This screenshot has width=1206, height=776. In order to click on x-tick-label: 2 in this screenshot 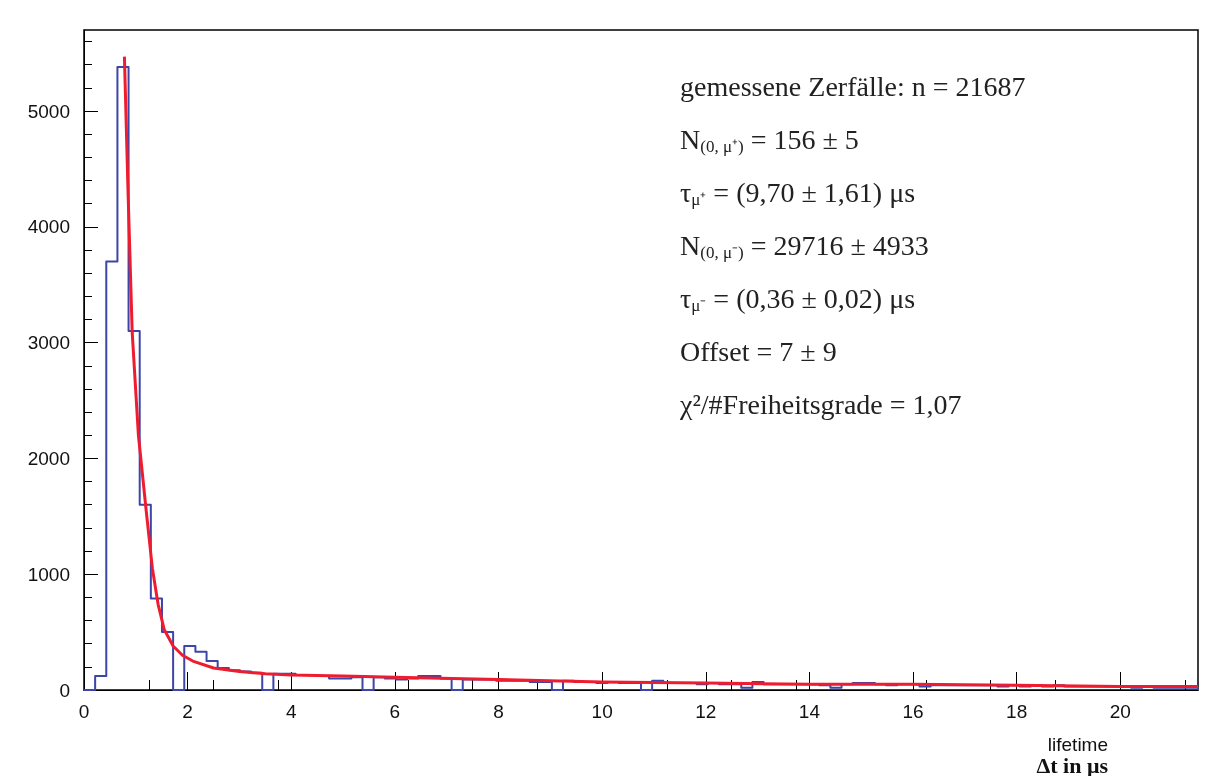, I will do `click(187, 711)`.